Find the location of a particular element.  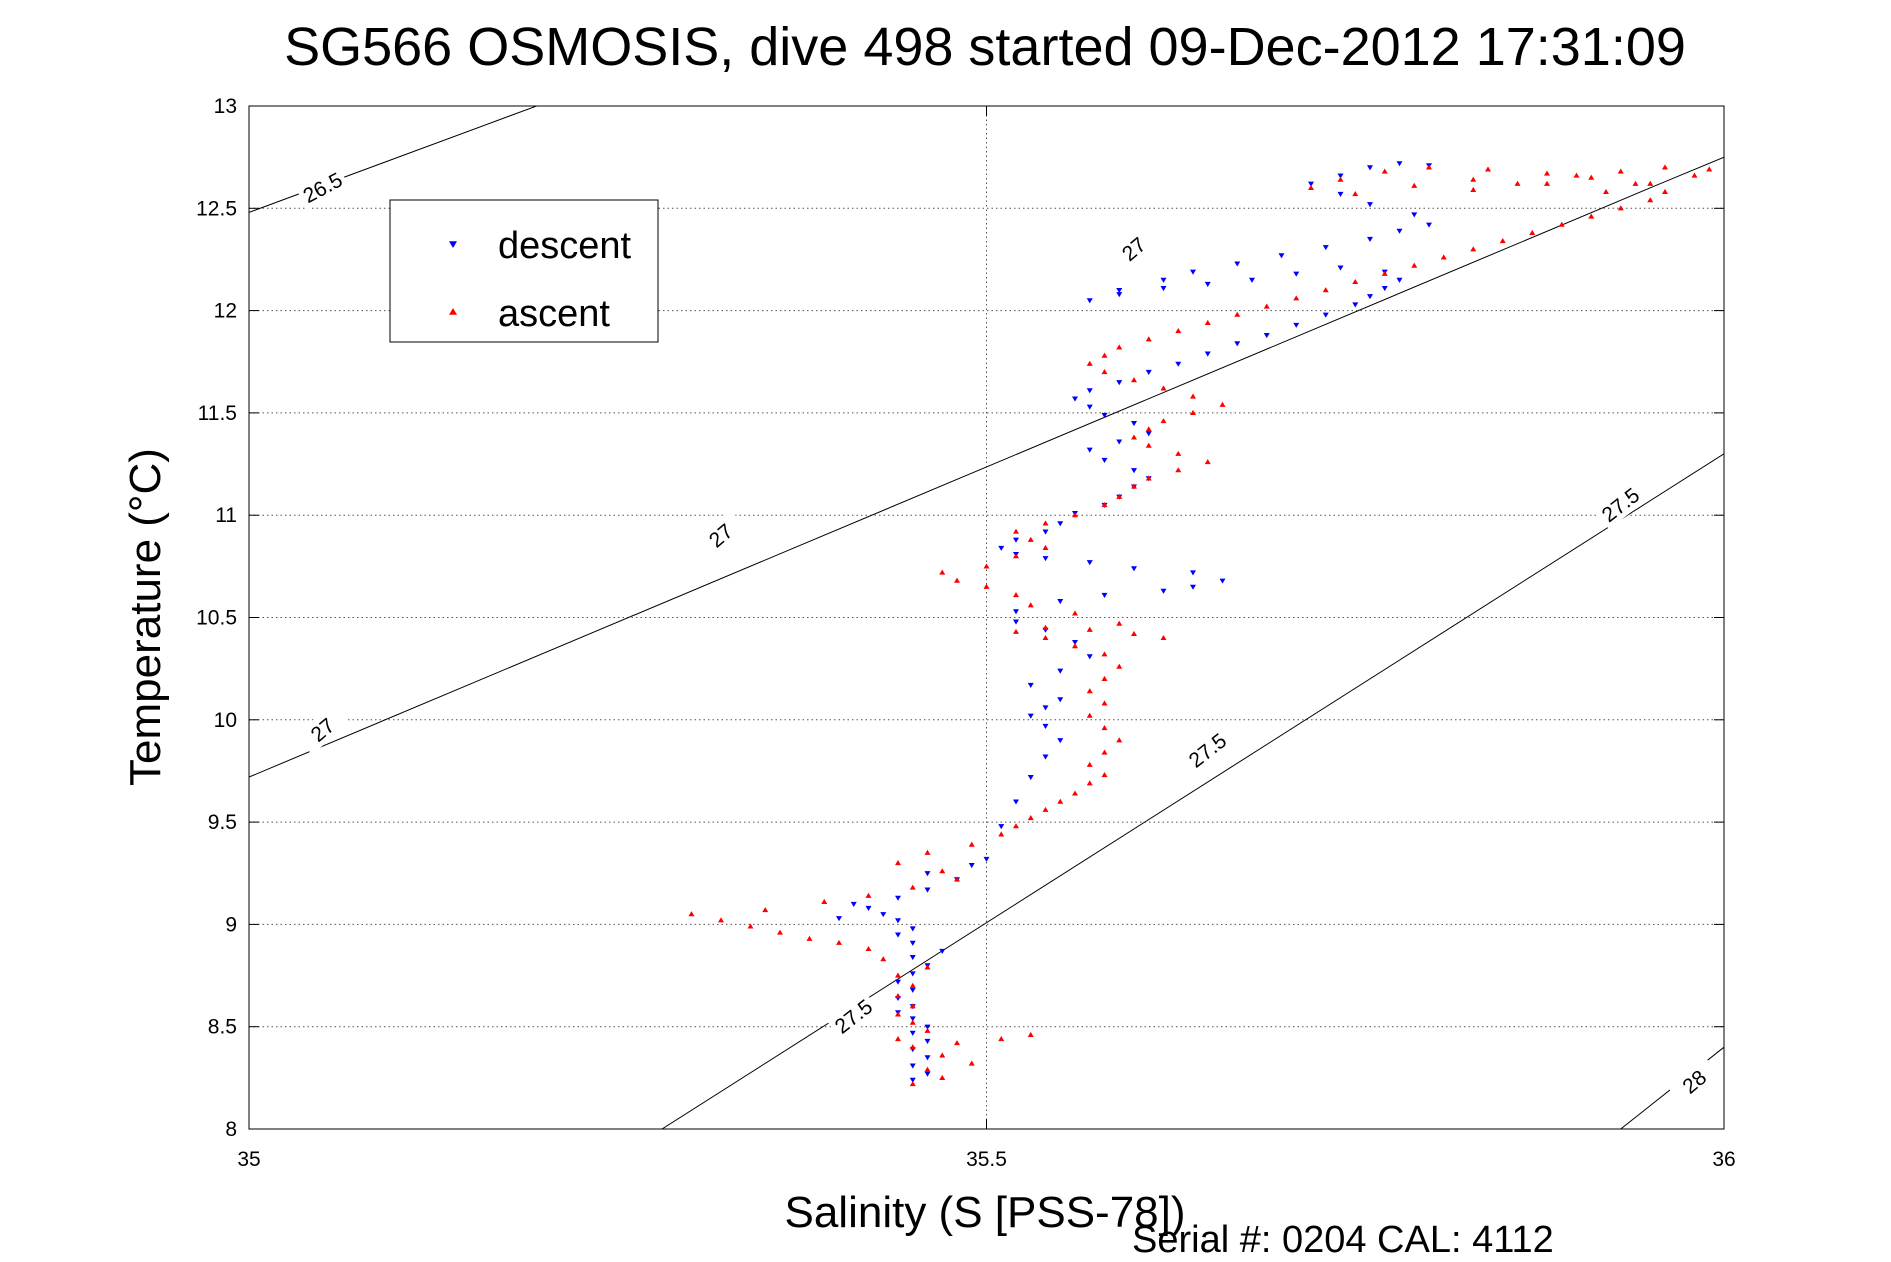

legend-ascent-marker is located at coordinates (453, 311).